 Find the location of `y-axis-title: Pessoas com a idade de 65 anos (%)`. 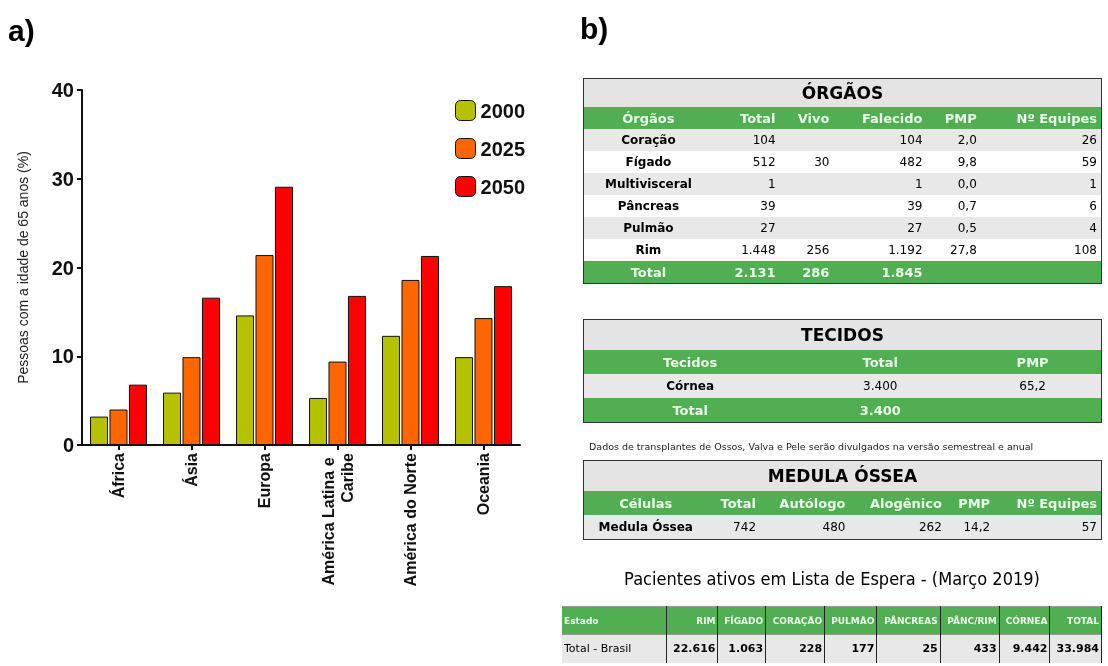

y-axis-title: Pessoas com a idade de 65 anos (%) is located at coordinates (23, 267).